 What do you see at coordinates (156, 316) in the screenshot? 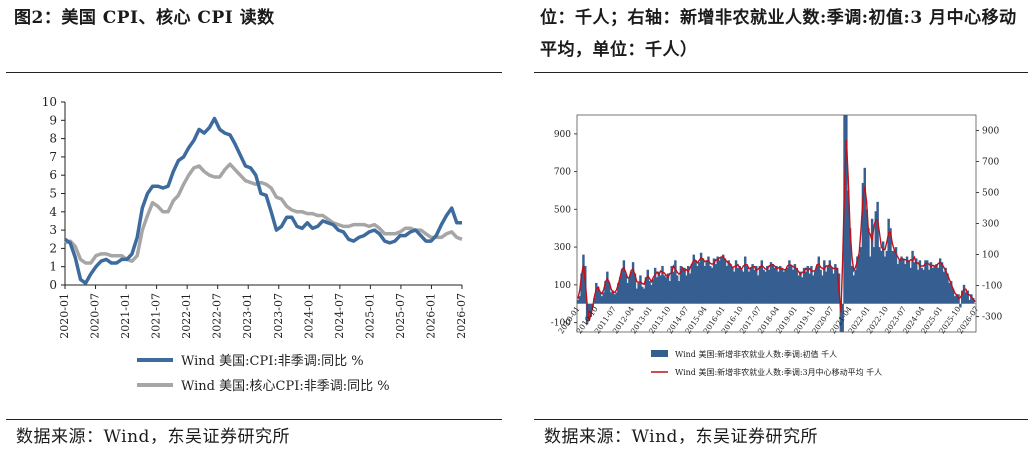
I see `x-tick-label: 2021-07` at bounding box center [156, 316].